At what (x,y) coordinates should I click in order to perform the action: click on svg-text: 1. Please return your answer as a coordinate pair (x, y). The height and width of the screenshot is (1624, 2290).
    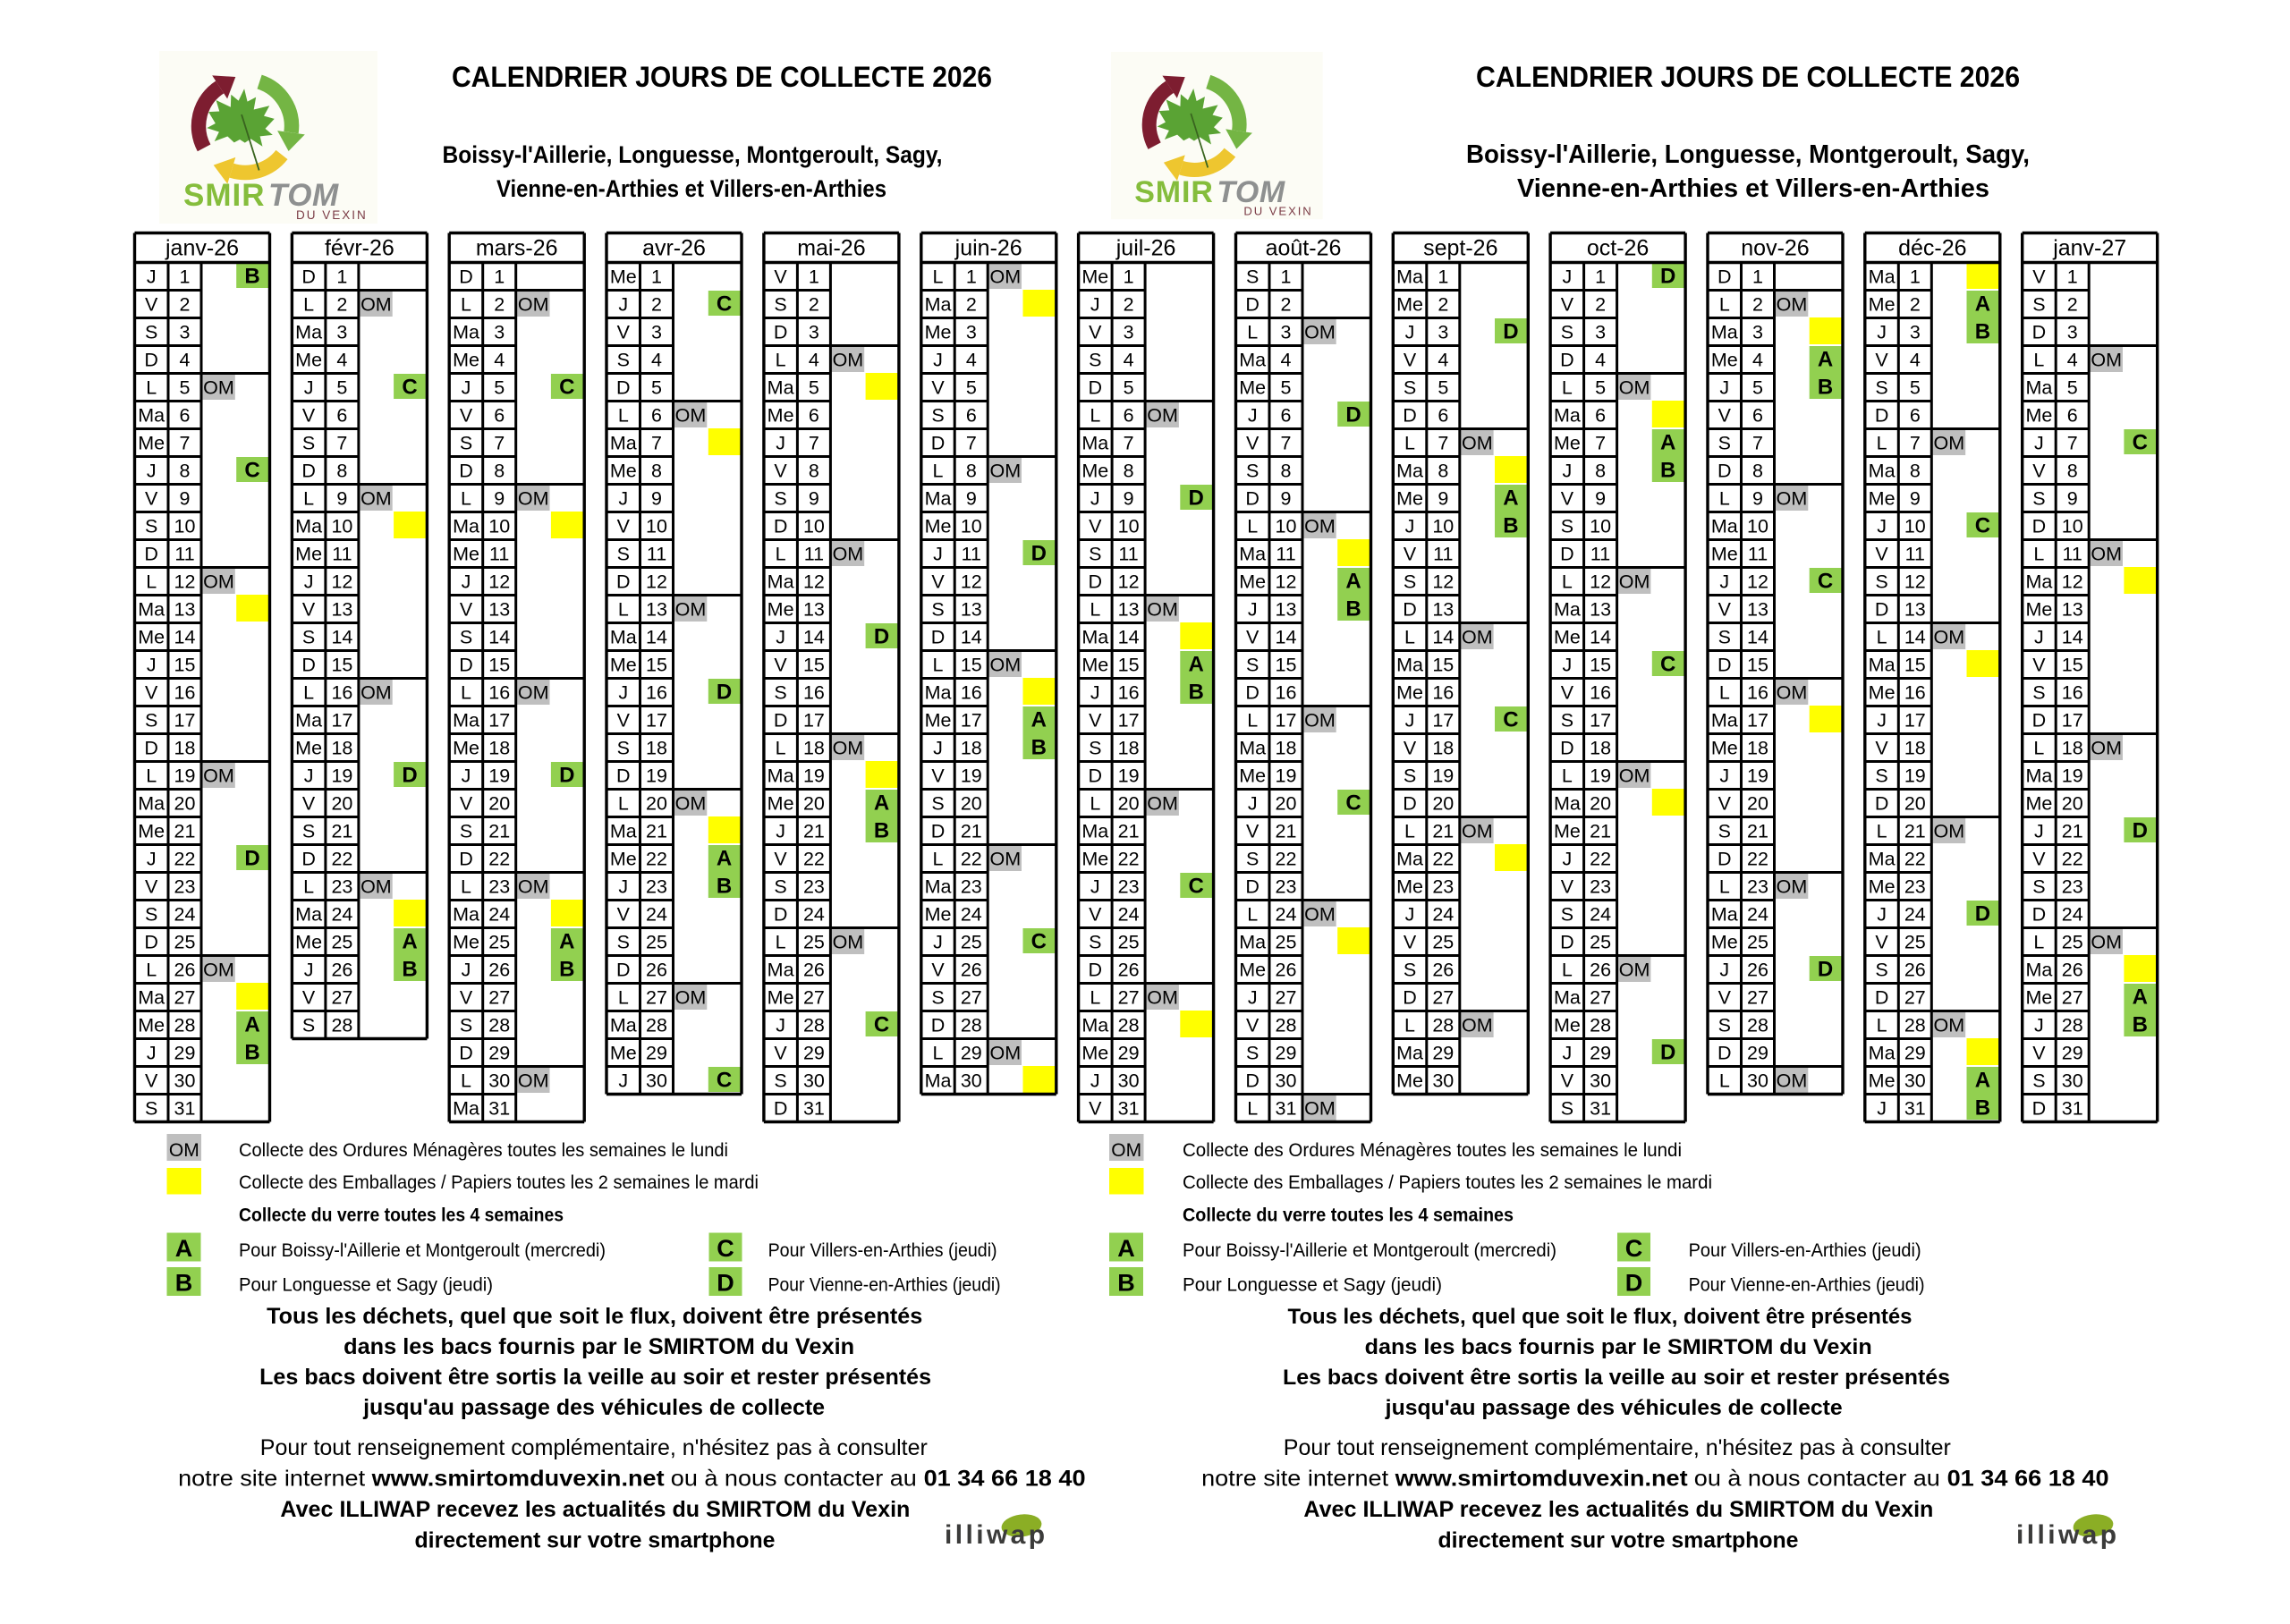
    Looking at the image, I should click on (1600, 276).